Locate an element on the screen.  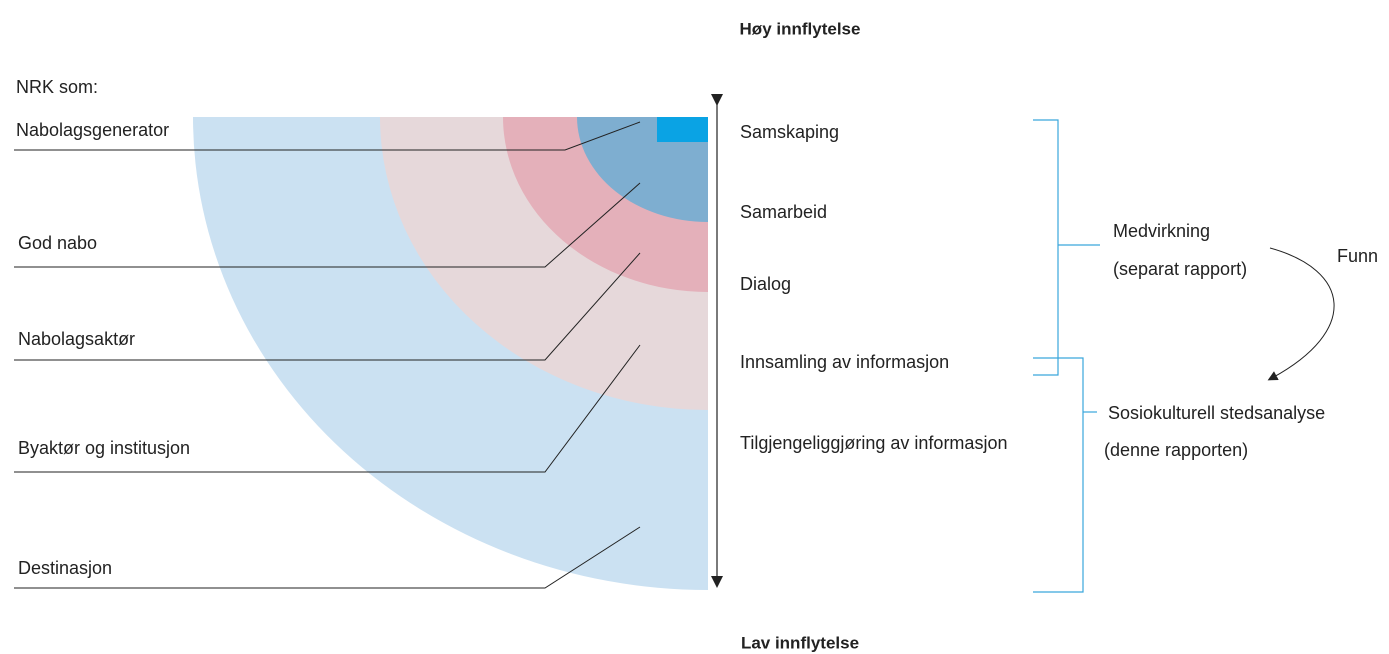
bottom-label: Lav innflytelse is located at coordinates (800, 642).